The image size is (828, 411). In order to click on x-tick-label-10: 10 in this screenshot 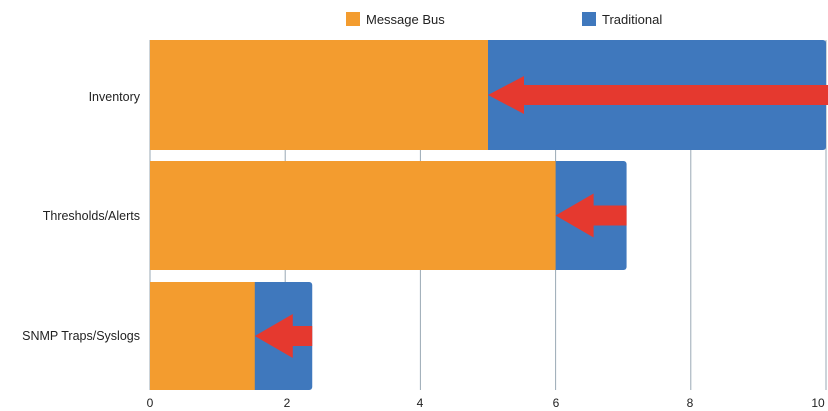, I will do `click(818, 403)`.